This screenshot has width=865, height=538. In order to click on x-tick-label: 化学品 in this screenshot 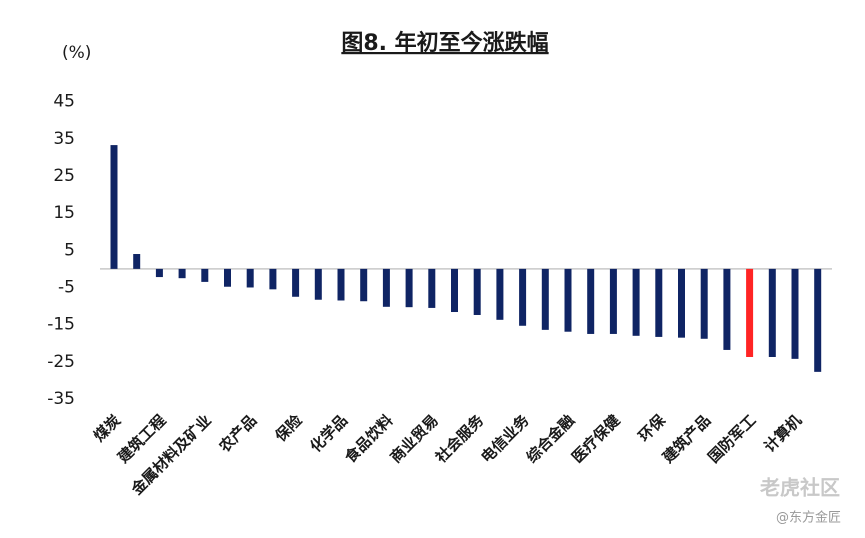, I will do `click(328, 433)`.